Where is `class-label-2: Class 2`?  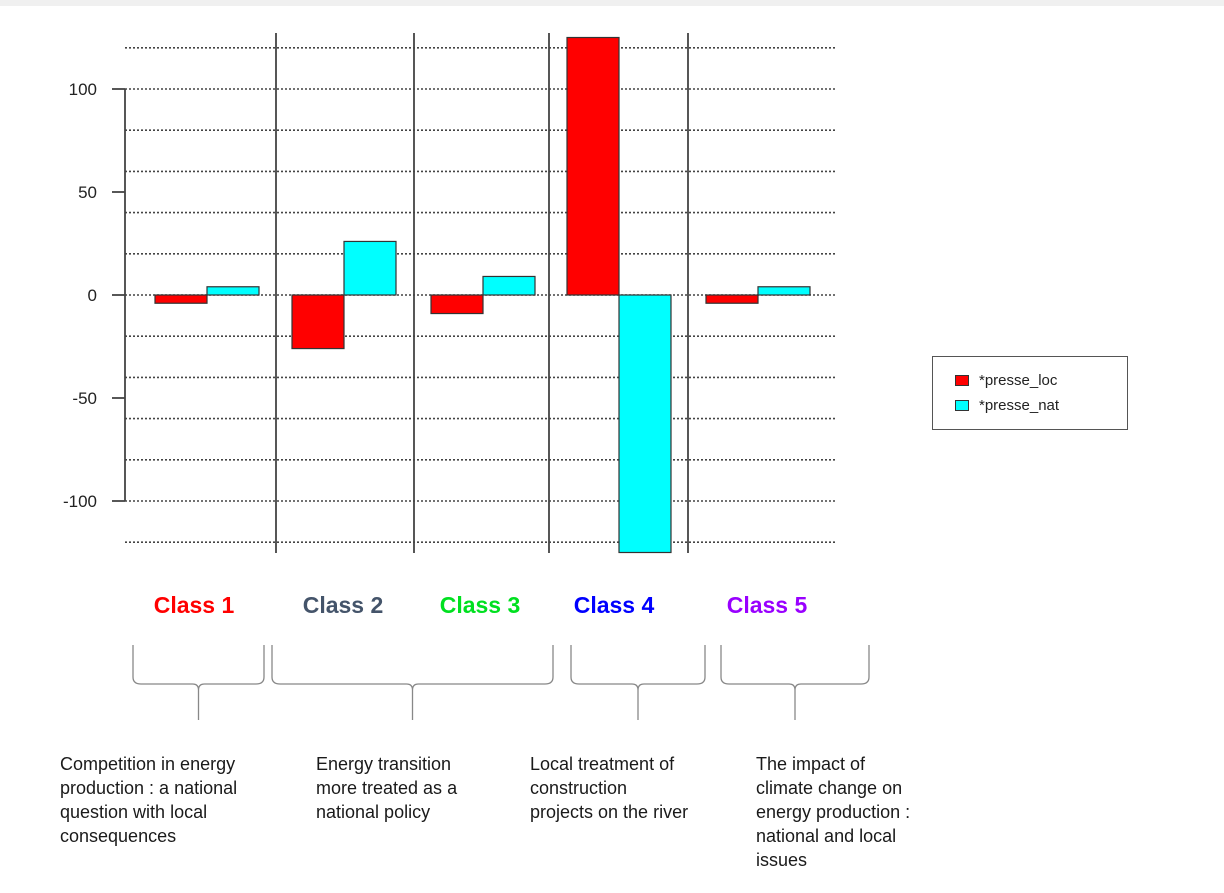 class-label-2: Class 2 is located at coordinates (343, 605).